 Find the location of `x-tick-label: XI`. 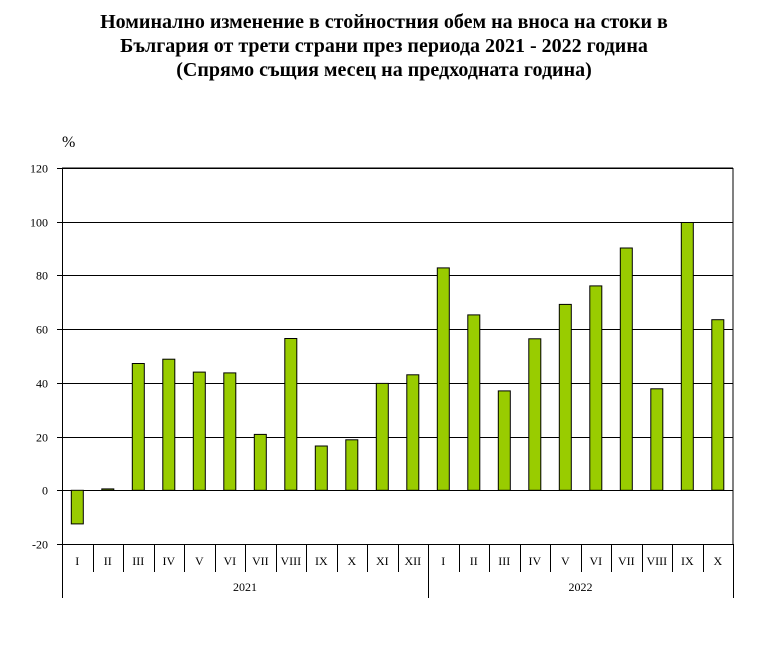

x-tick-label: XI is located at coordinates (382, 561).